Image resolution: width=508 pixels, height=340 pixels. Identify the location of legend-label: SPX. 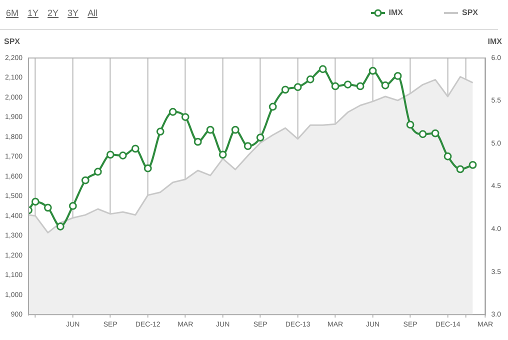
(470, 12).